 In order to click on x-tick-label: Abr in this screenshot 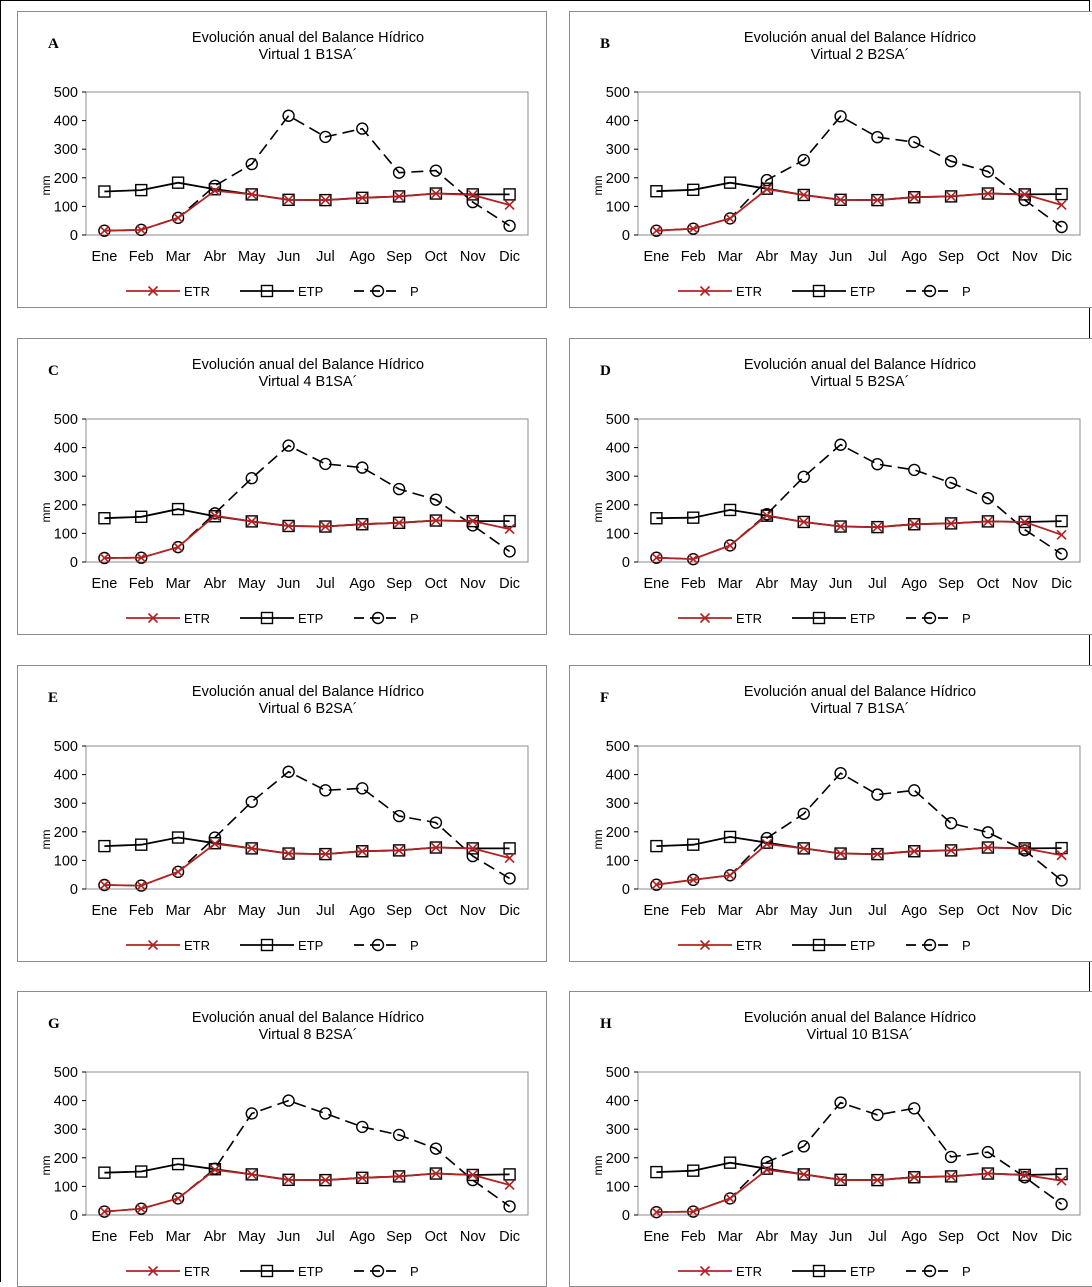, I will do `click(767, 911)`.